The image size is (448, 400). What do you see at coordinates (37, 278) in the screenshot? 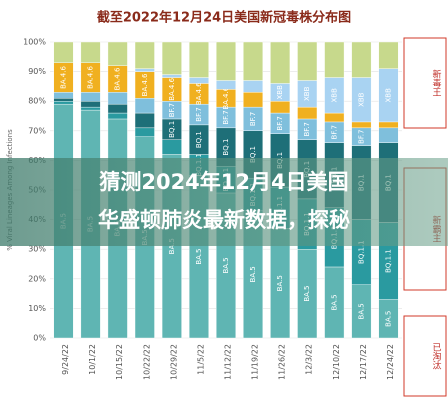
I see `y-tick-label: 20%` at bounding box center [37, 278].